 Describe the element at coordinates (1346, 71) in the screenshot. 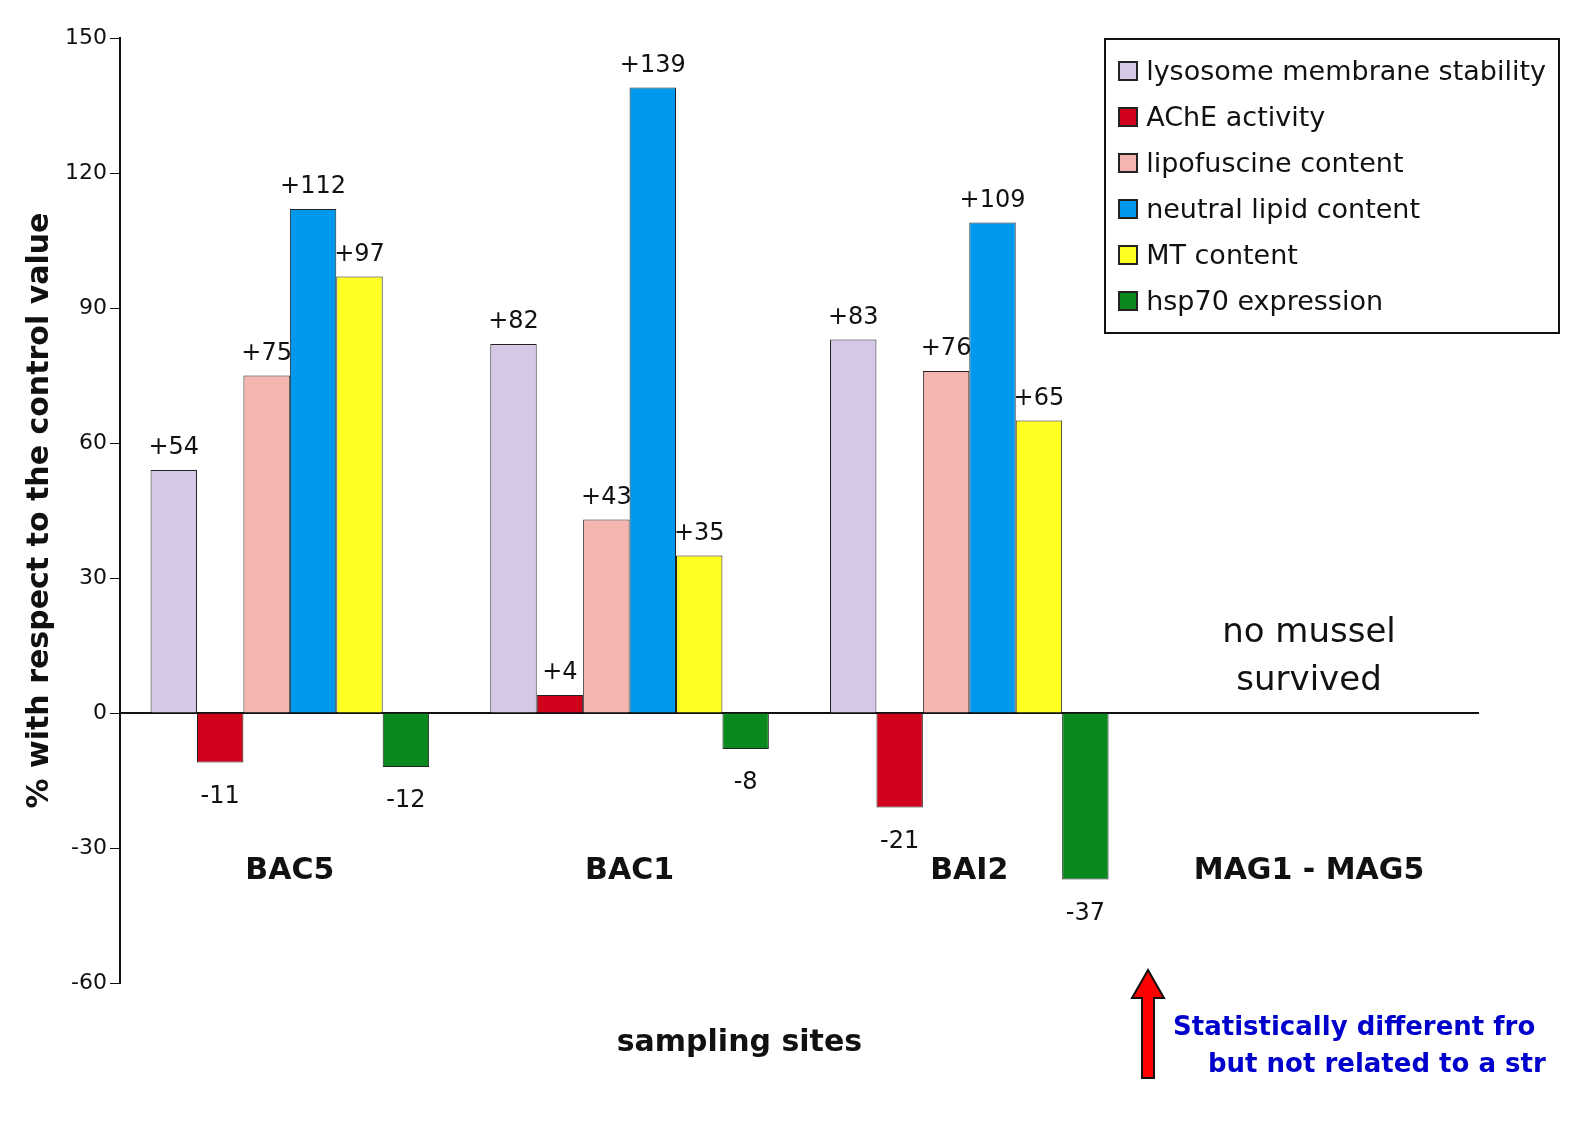

I see `legend-label: lysosome membrane stability` at that location.